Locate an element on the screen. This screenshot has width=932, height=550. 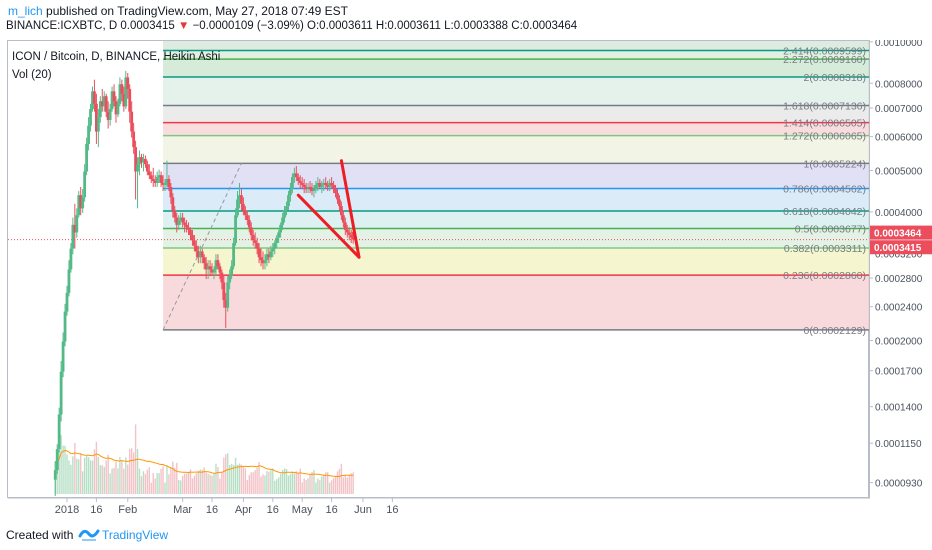
volume-legend: Vol (20) is located at coordinates (32, 75).